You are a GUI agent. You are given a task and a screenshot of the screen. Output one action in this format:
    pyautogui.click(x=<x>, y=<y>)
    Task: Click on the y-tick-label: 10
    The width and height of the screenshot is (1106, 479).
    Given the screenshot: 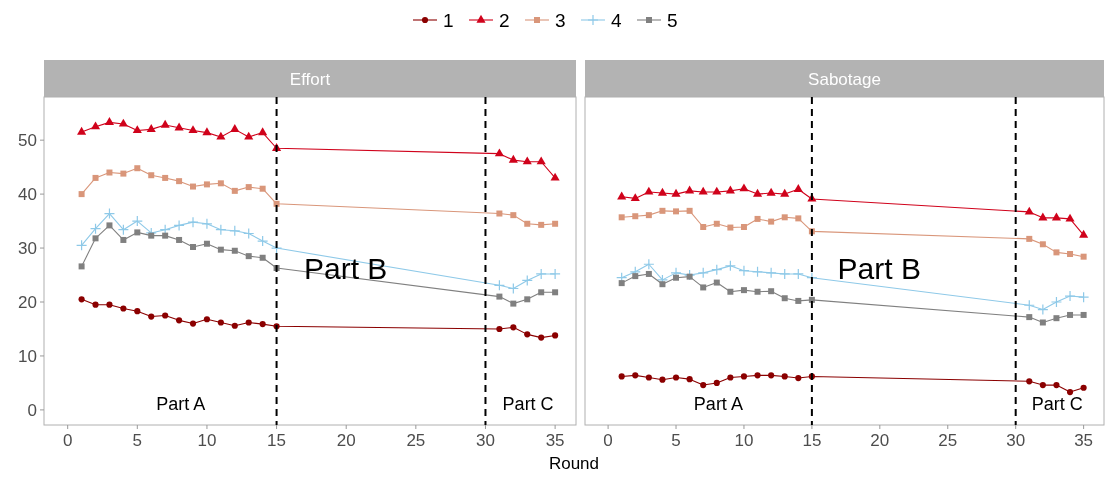 What is the action you would take?
    pyautogui.click(x=27, y=356)
    